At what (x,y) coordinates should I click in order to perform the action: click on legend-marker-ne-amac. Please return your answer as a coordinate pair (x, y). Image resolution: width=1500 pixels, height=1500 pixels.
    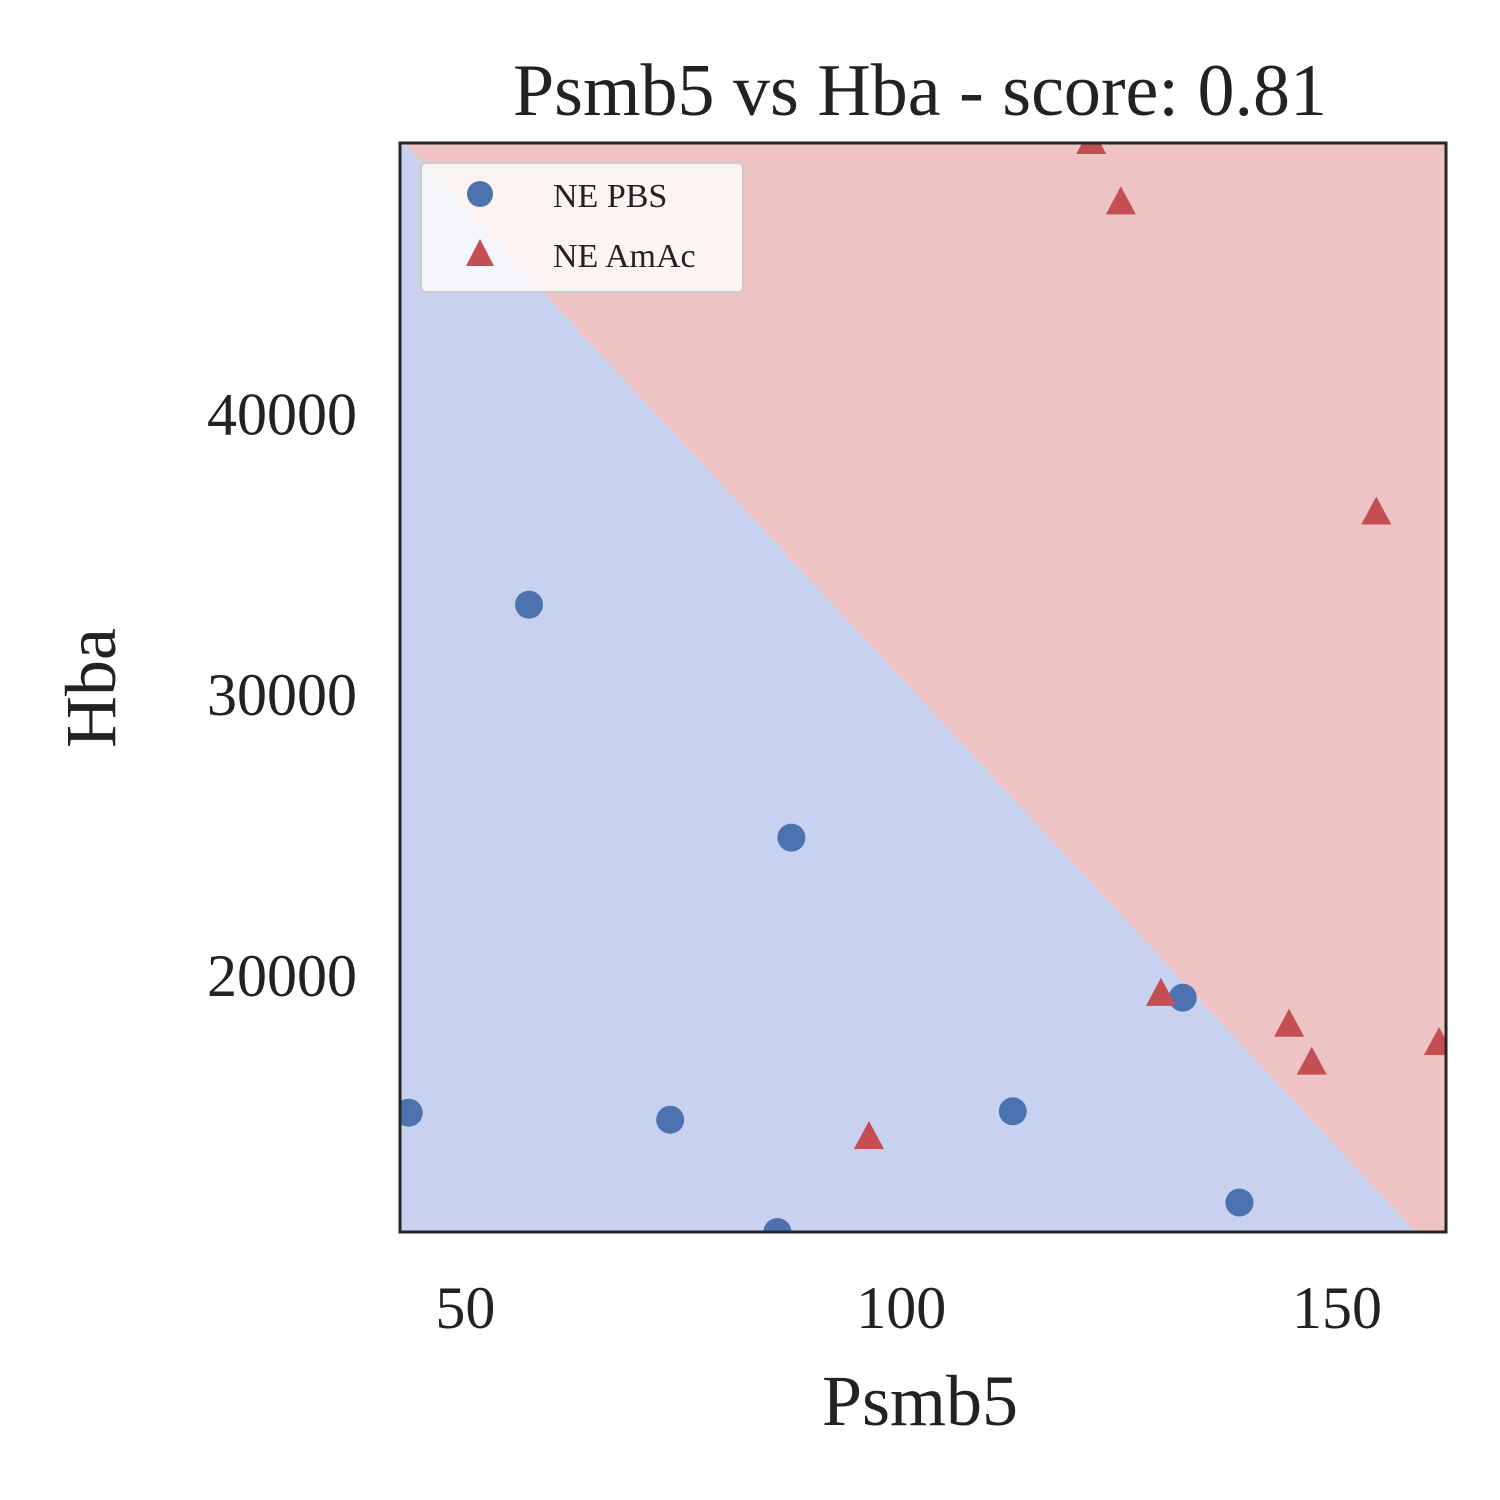
    Looking at the image, I should click on (480, 252).